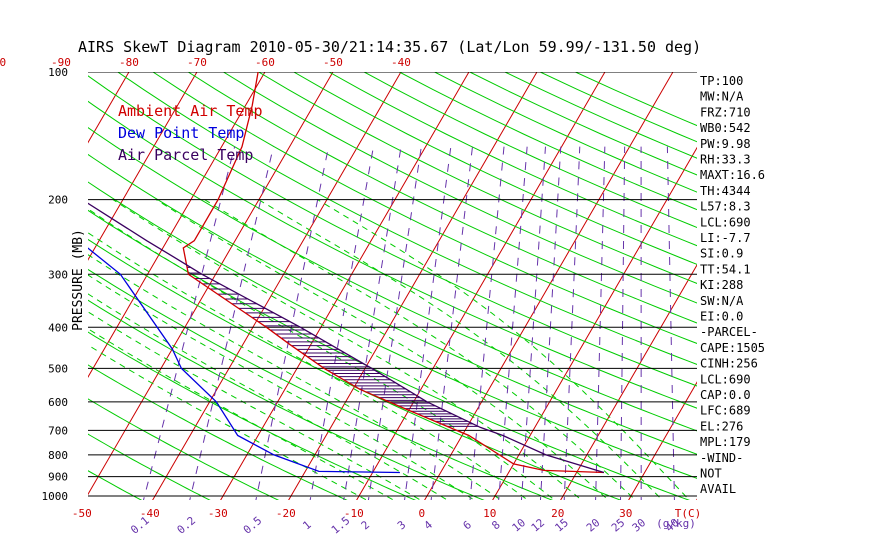  What do you see at coordinates (58, 368) in the screenshot?
I see `y-tick-label: 500` at bounding box center [58, 368].